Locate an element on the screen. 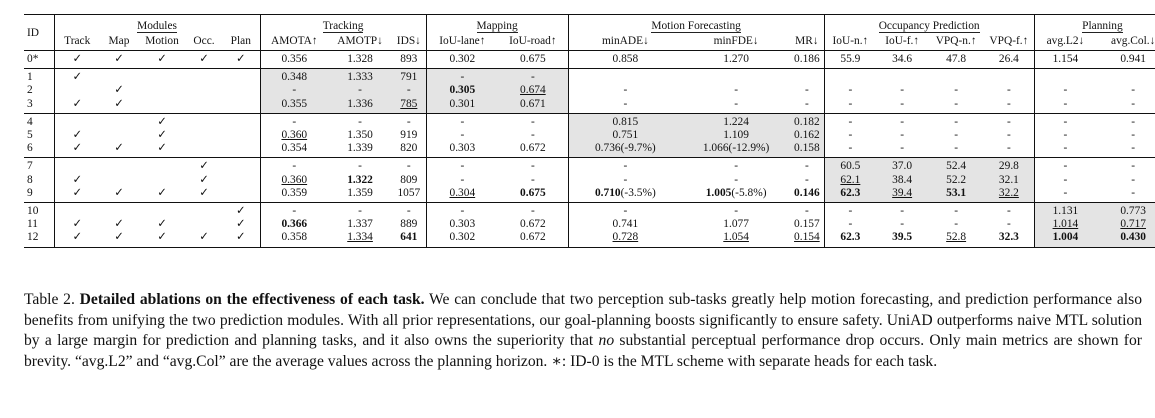  column-header: IoU-n.↑ is located at coordinates (850, 42).